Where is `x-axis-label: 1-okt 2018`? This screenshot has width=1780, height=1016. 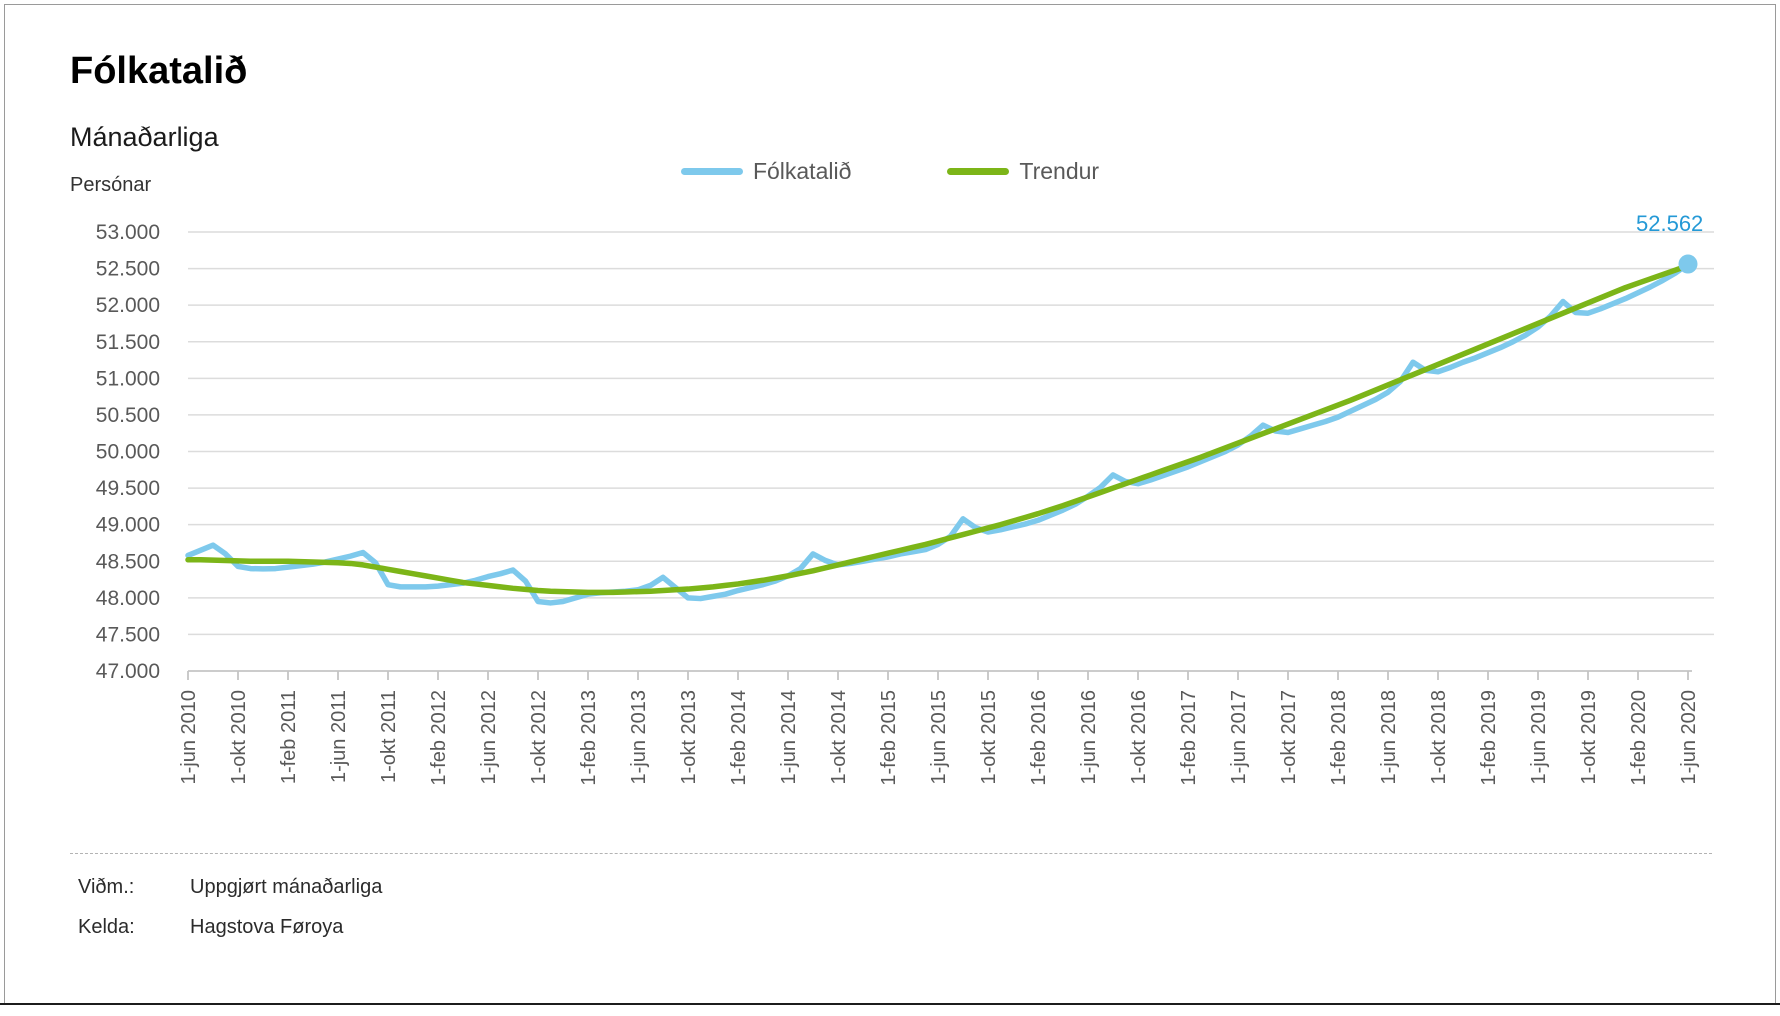
x-axis-label: 1-okt 2018 is located at coordinates (1439, 737).